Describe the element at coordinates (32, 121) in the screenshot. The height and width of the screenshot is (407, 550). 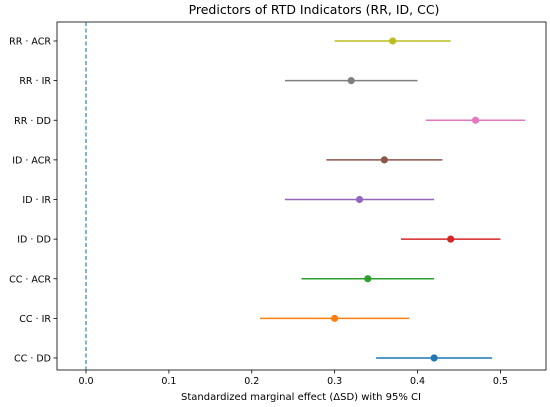
I see `y-tick-label: RR · DD` at that location.